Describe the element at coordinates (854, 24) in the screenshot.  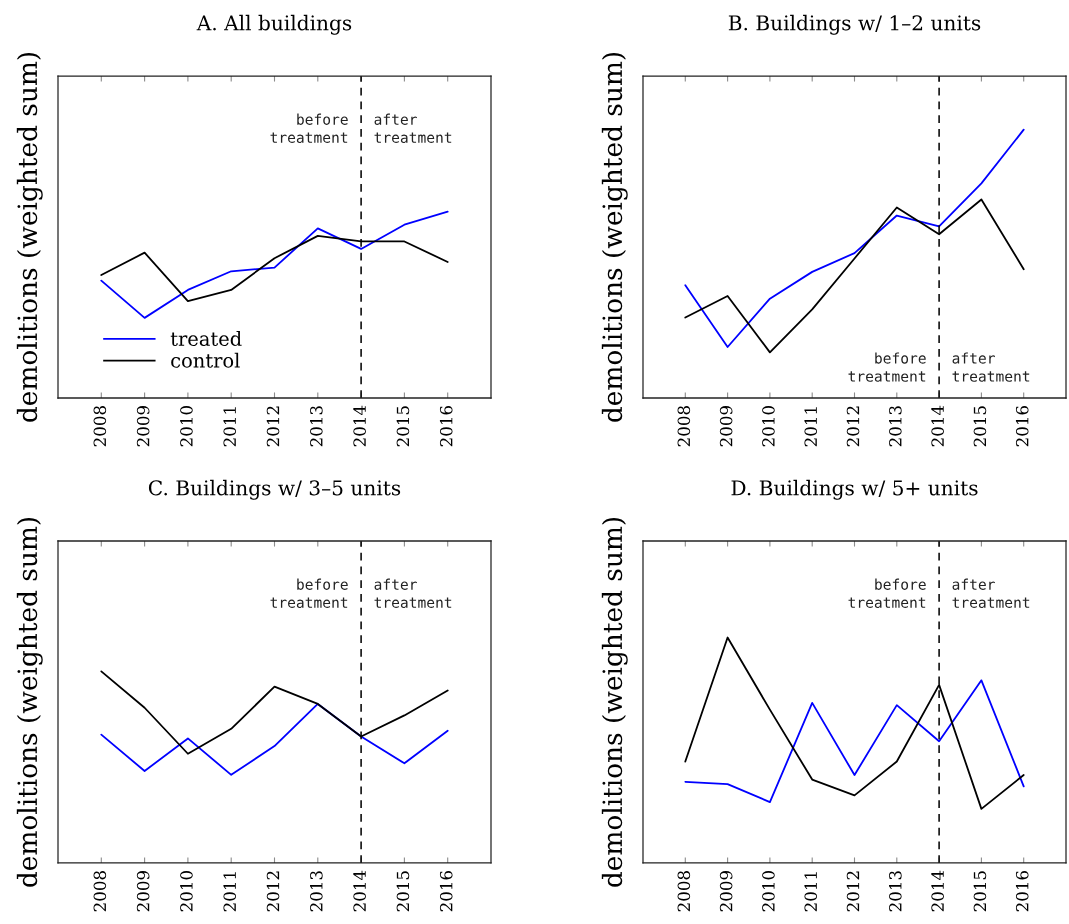
I see `chart-title: B. Buildings w/ 1–2 units` at that location.